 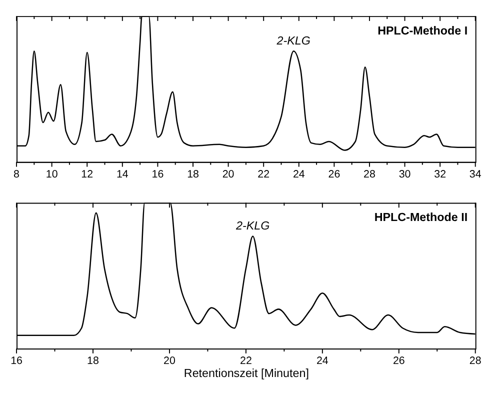 I want to click on x-tick-label: 10, so click(x=52, y=174).